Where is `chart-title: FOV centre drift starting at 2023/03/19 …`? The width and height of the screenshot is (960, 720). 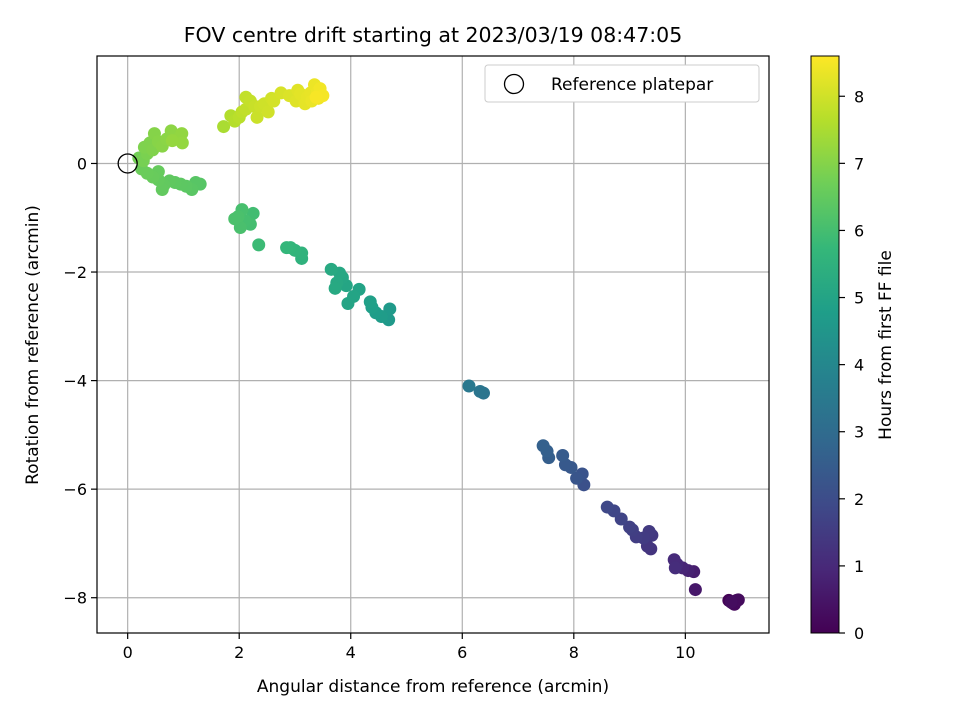
chart-title: FOV centre drift starting at 2023/03/19 … is located at coordinates (433, 35).